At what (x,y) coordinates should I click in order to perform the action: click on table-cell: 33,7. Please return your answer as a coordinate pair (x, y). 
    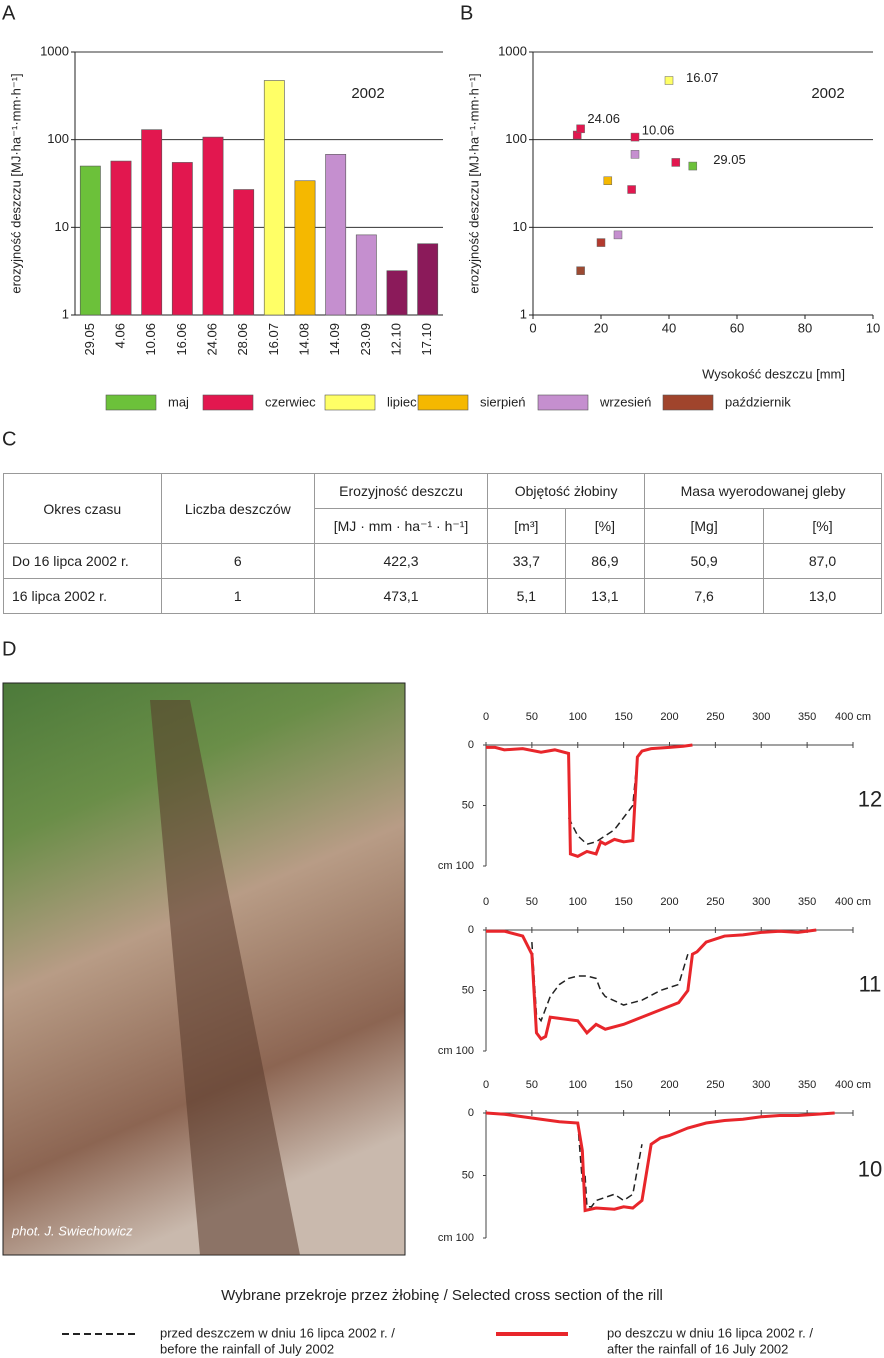
    Looking at the image, I should click on (526, 561).